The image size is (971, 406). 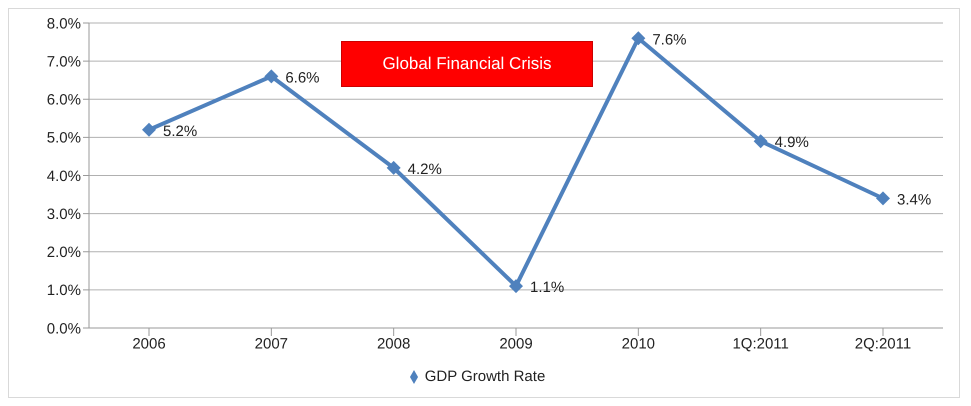 I want to click on data-label: 3.4%, so click(x=914, y=199).